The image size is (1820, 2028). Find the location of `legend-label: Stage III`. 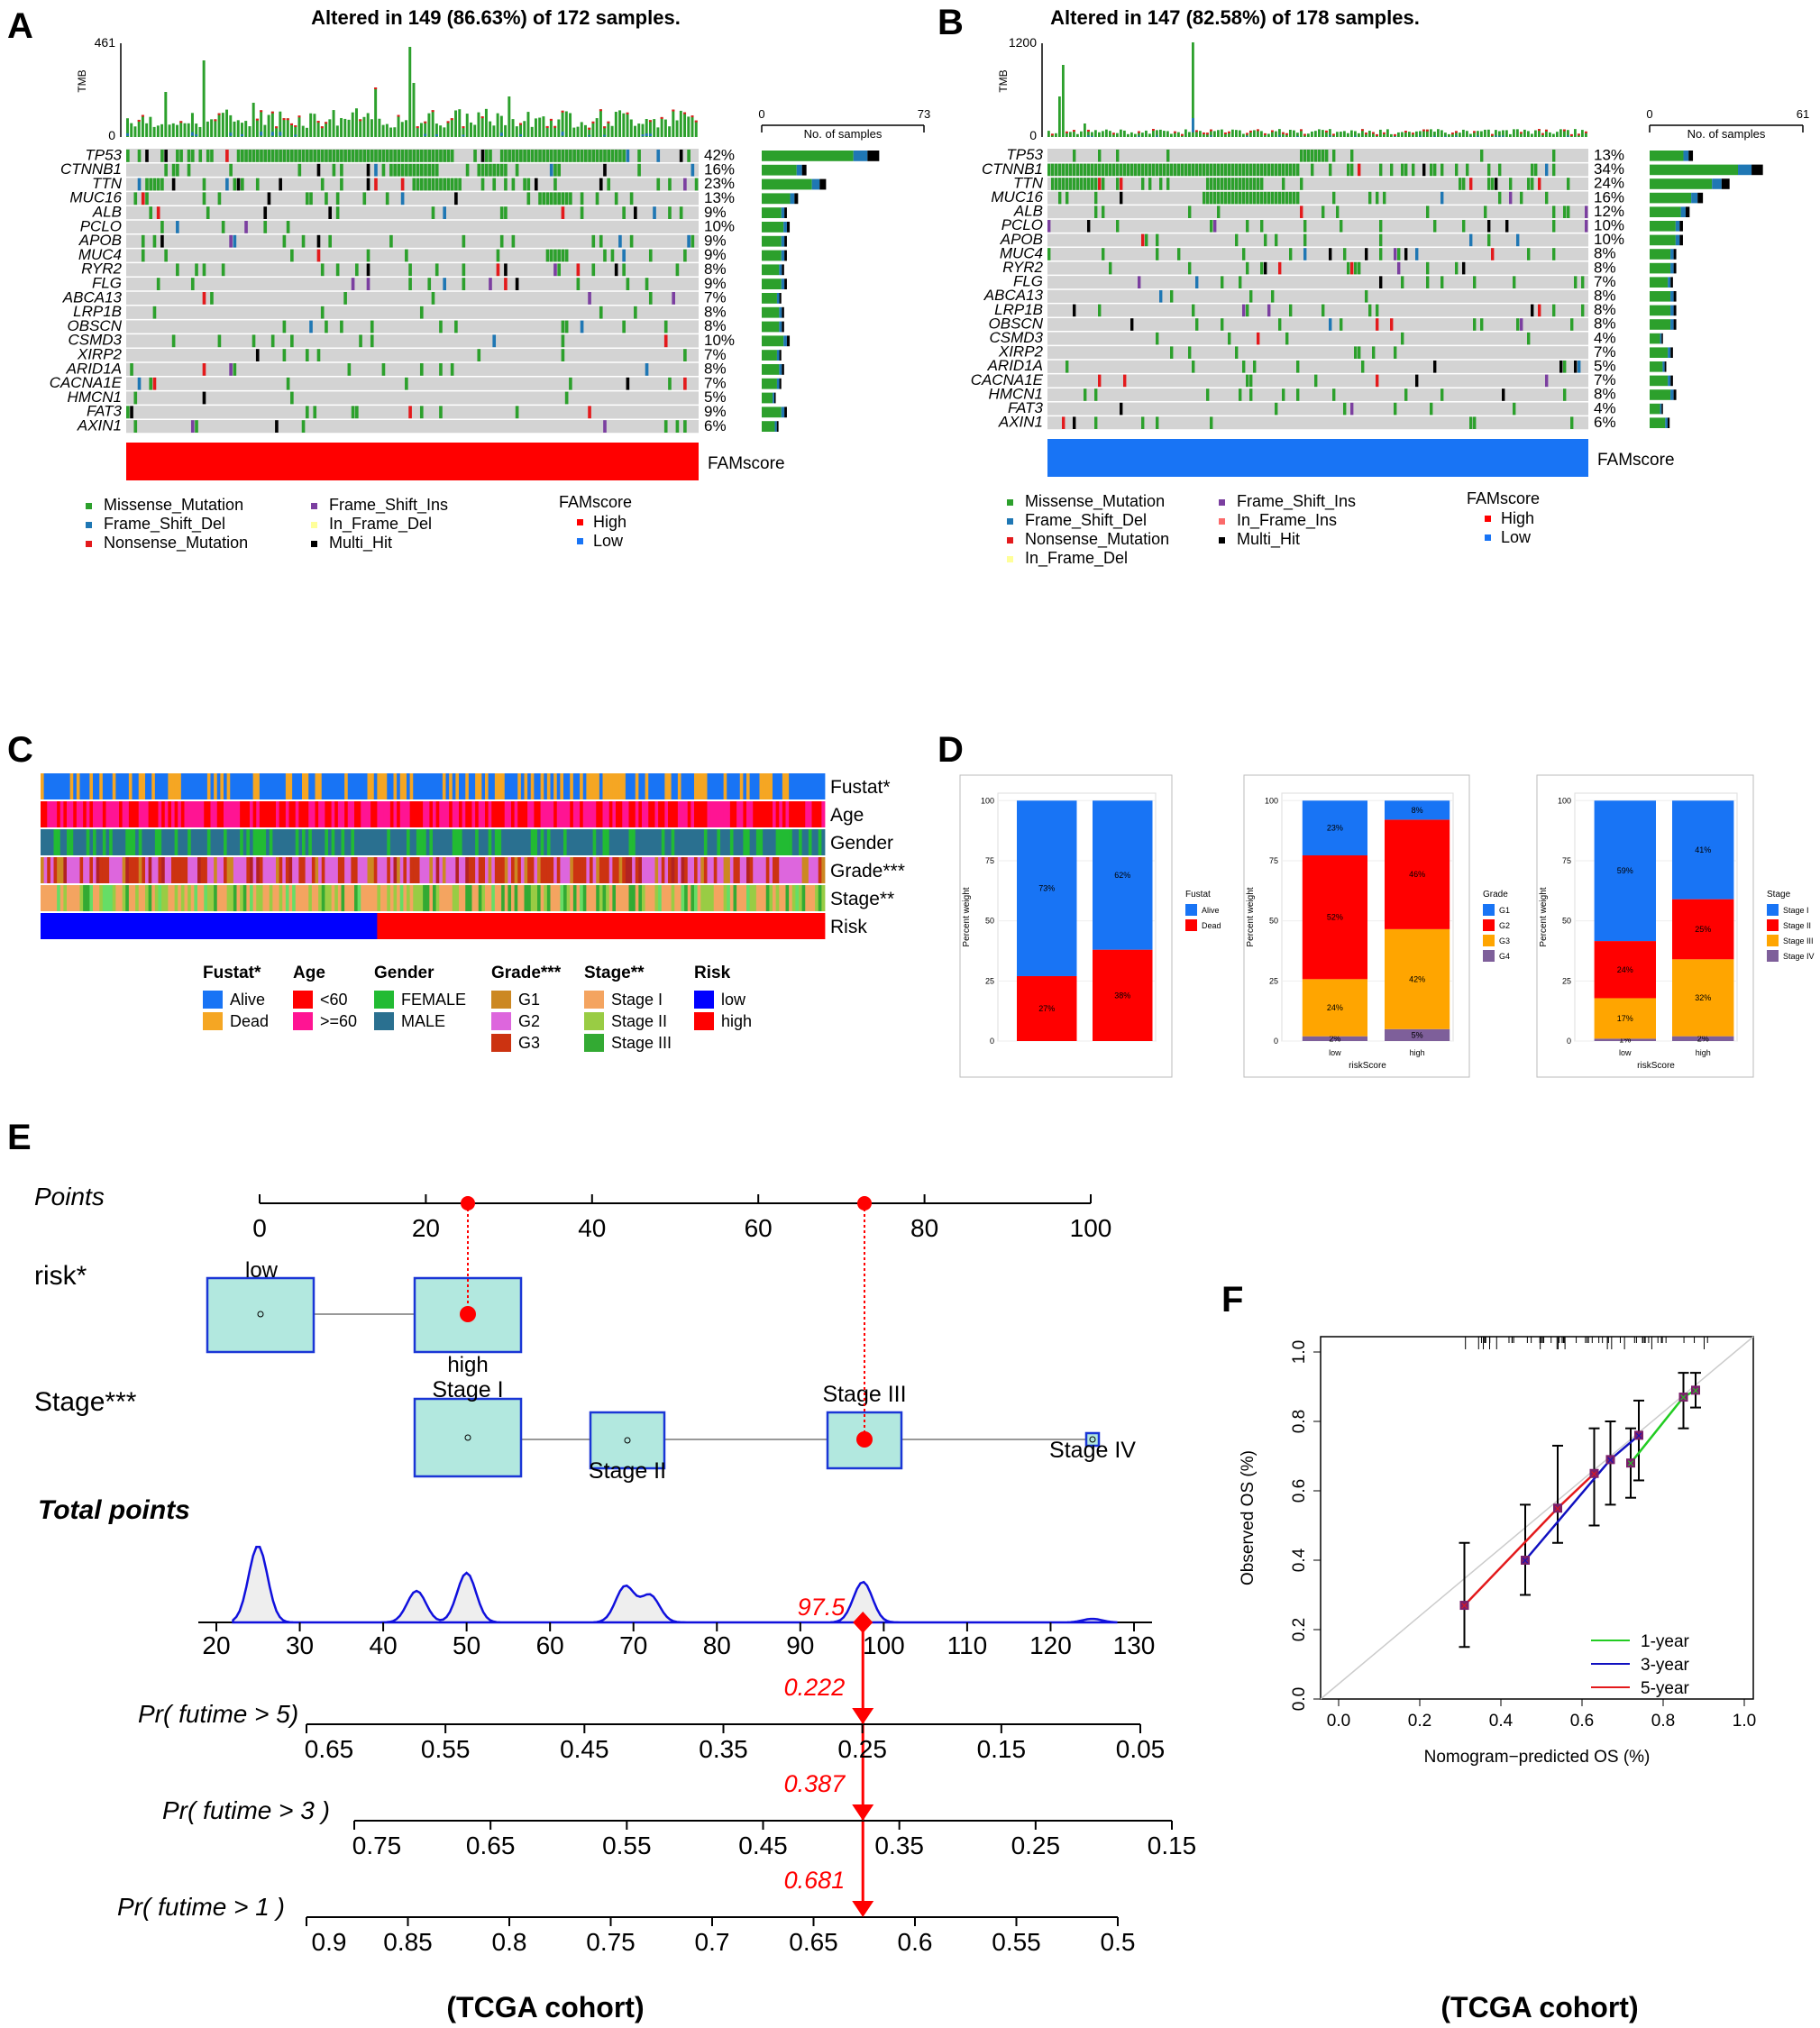

legend-label: Stage III is located at coordinates (641, 1043).